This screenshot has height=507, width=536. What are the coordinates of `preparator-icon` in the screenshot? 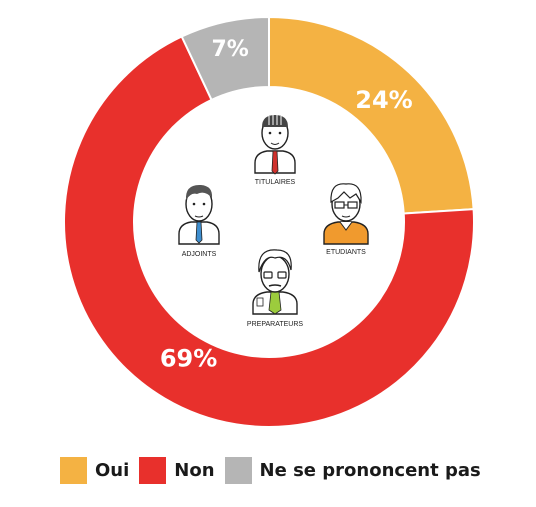 It's located at (275, 282).